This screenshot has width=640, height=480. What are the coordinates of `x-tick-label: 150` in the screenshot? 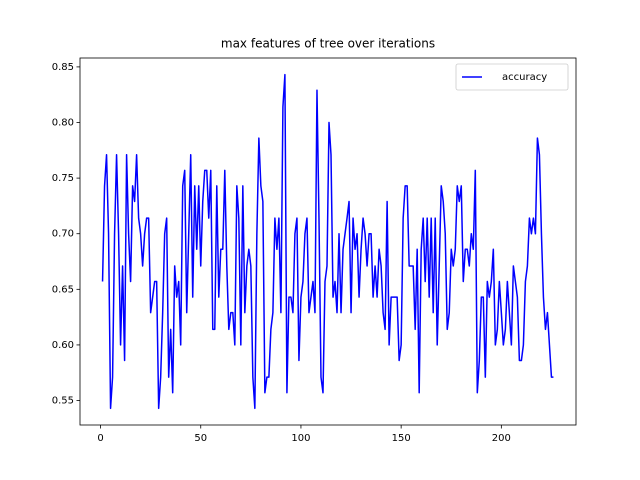 It's located at (401, 438).